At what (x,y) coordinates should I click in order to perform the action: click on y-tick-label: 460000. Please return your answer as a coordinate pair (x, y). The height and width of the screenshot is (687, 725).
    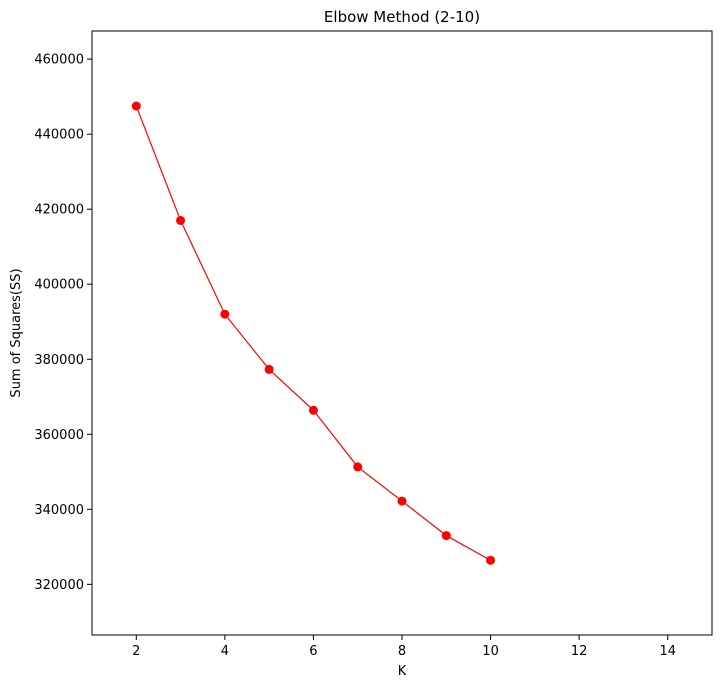
    Looking at the image, I should click on (59, 60).